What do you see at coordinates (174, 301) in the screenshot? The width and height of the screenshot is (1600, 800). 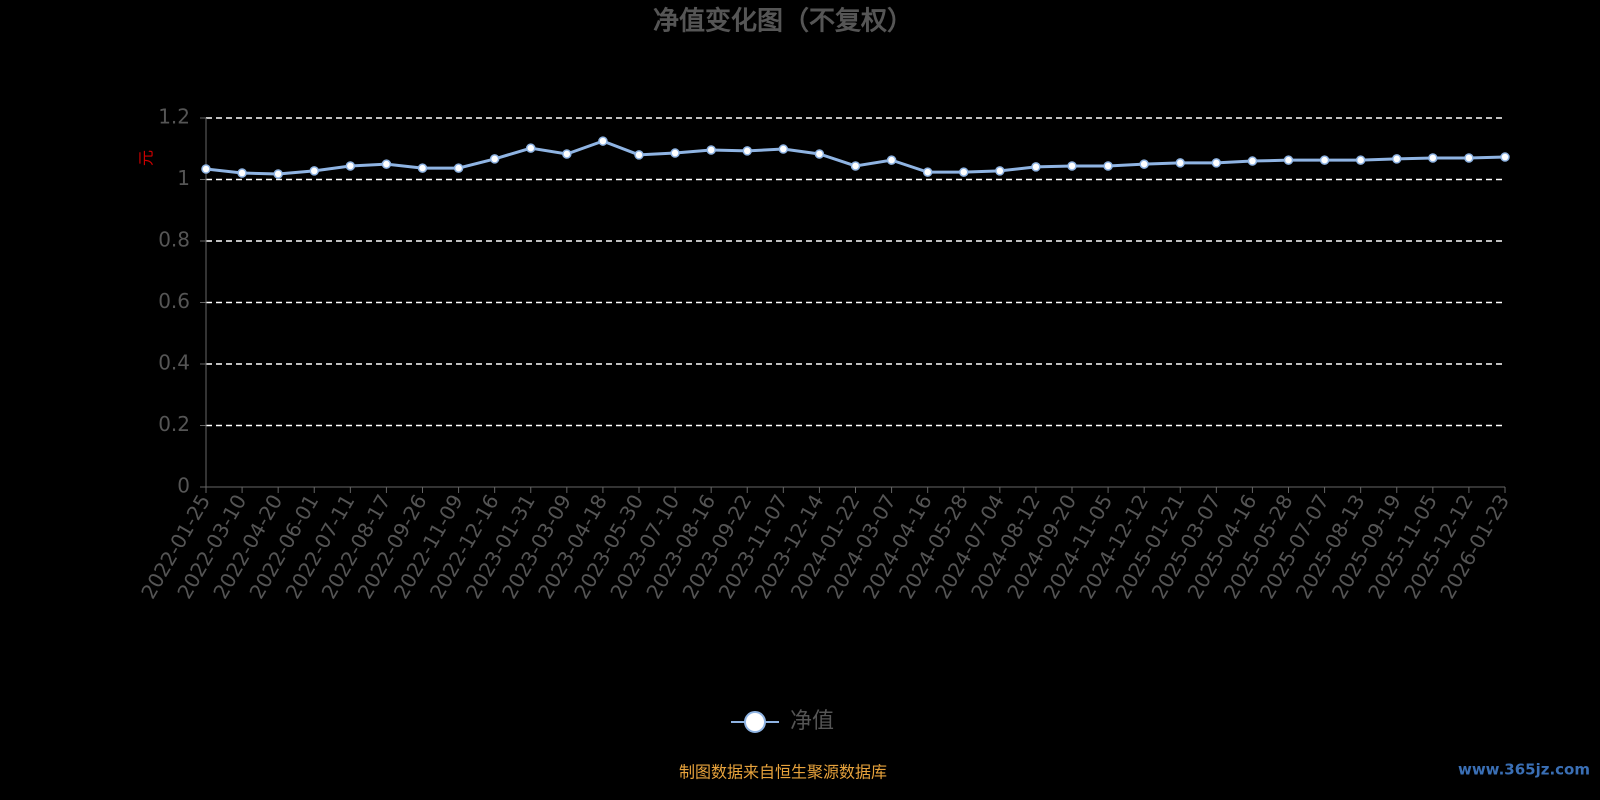 I see `y-tick-label: 0.6` at bounding box center [174, 301].